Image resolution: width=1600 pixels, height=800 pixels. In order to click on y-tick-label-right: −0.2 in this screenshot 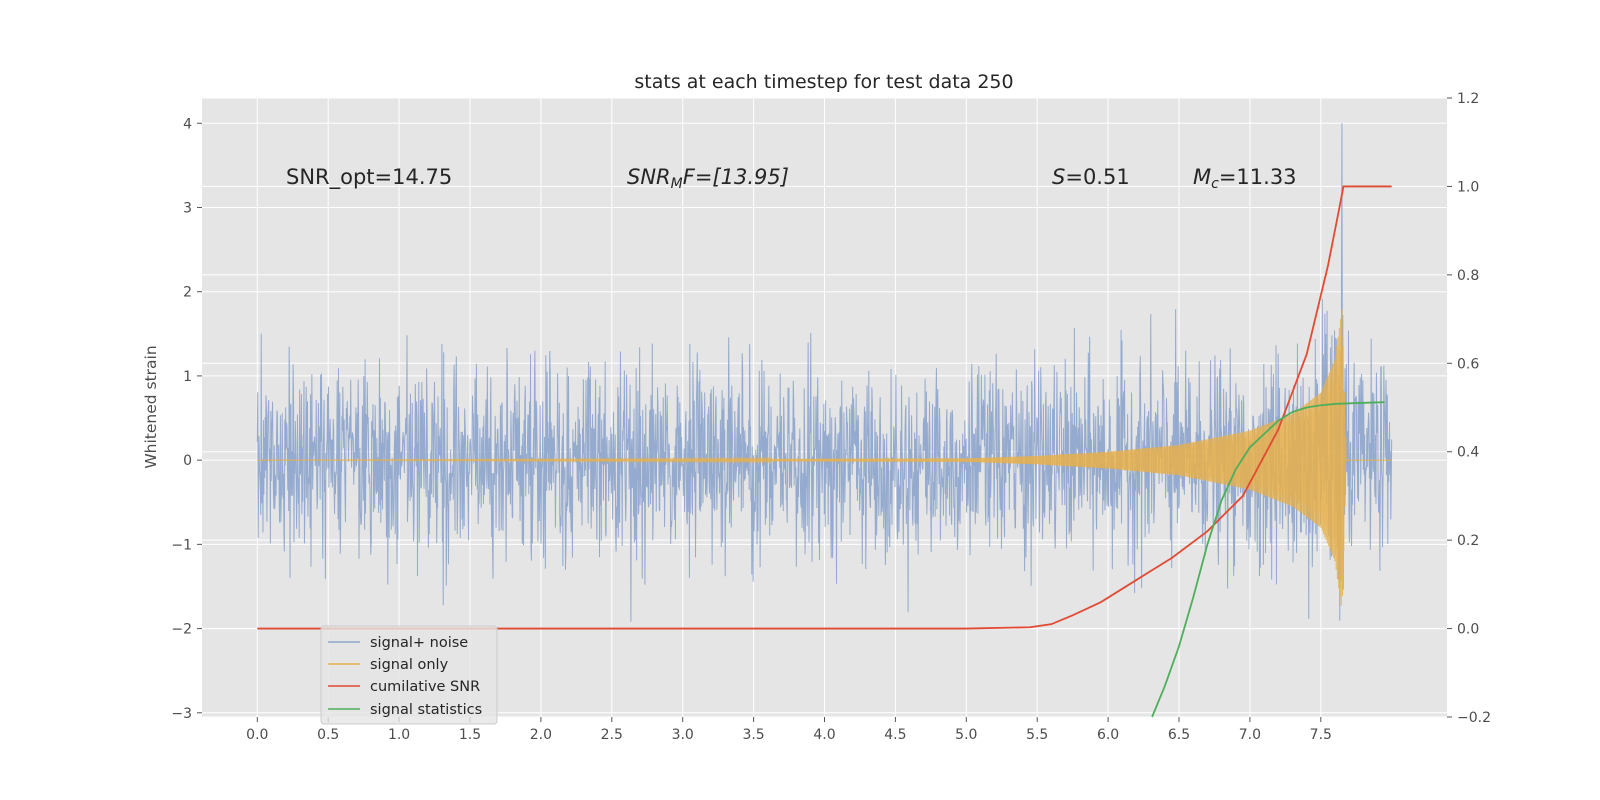, I will do `click(1474, 718)`.